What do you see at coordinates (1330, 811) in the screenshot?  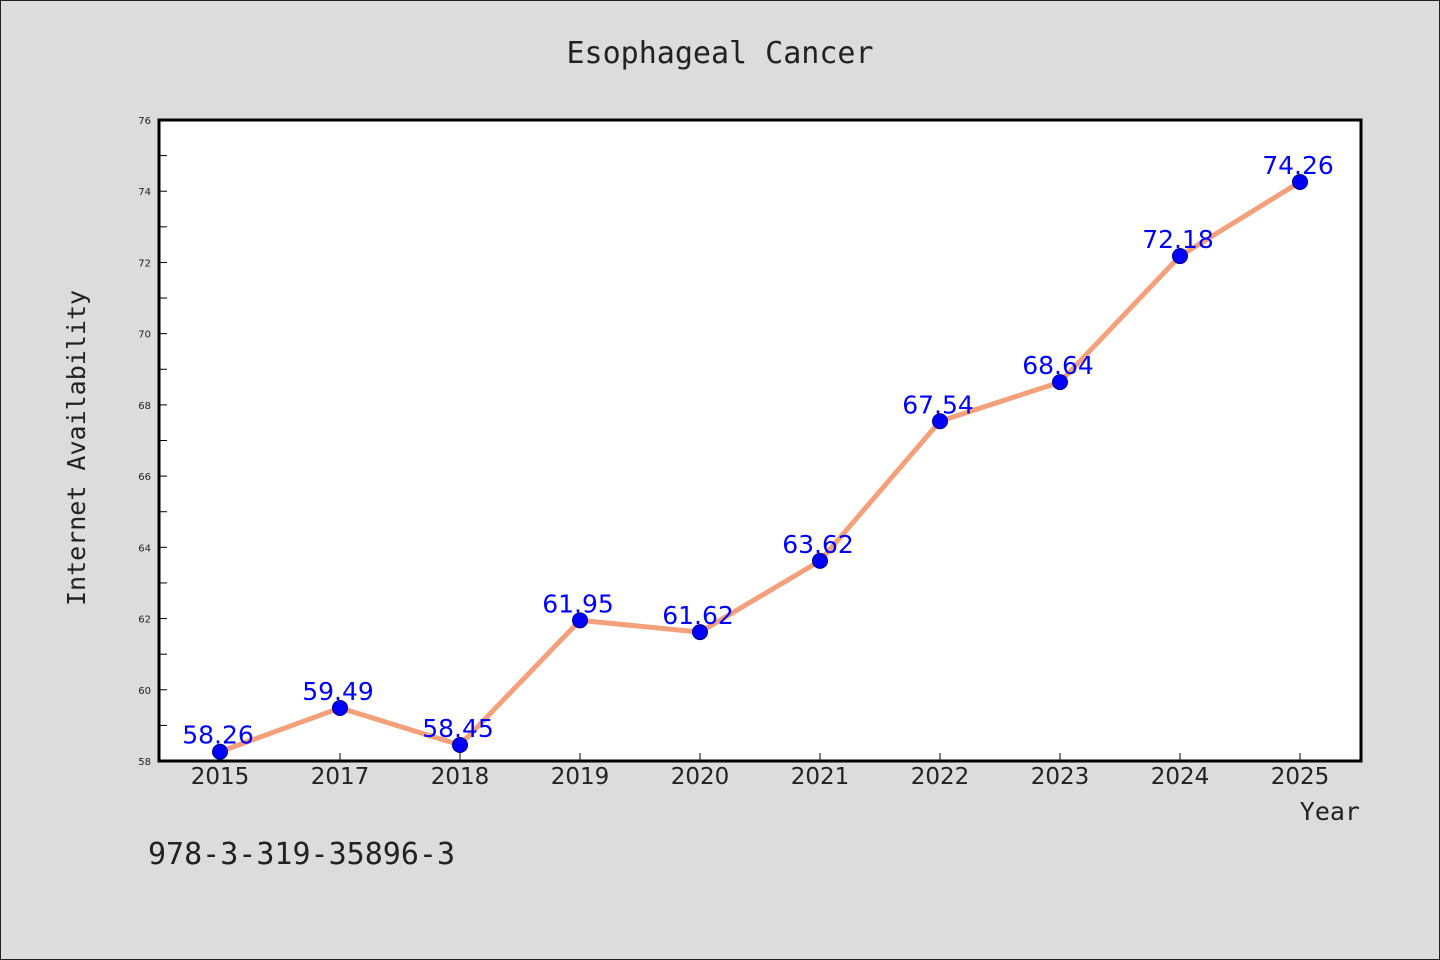 I see `x-axis-label: Year` at bounding box center [1330, 811].